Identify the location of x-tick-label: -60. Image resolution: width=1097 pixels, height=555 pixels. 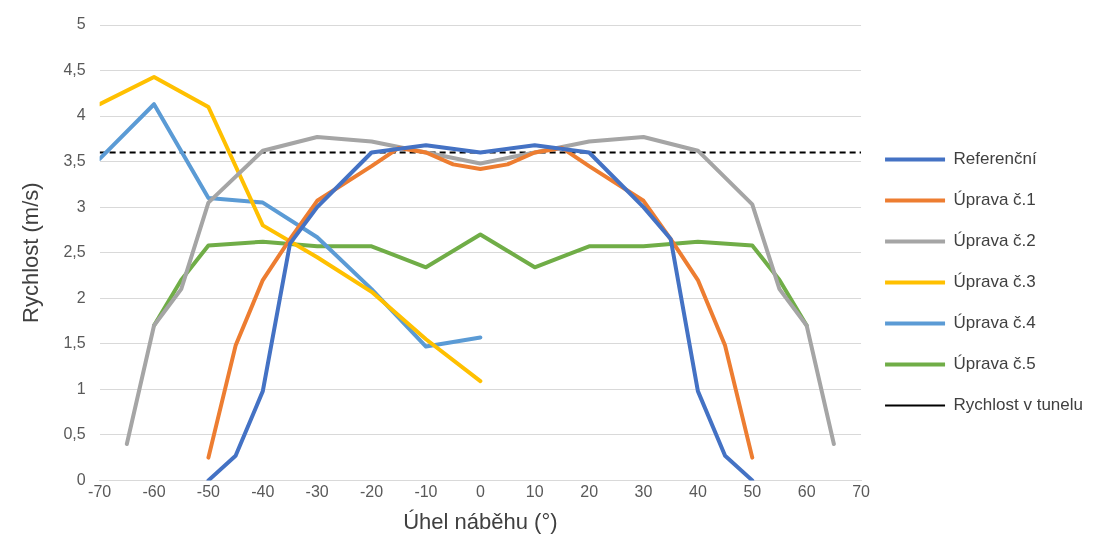
(154, 492).